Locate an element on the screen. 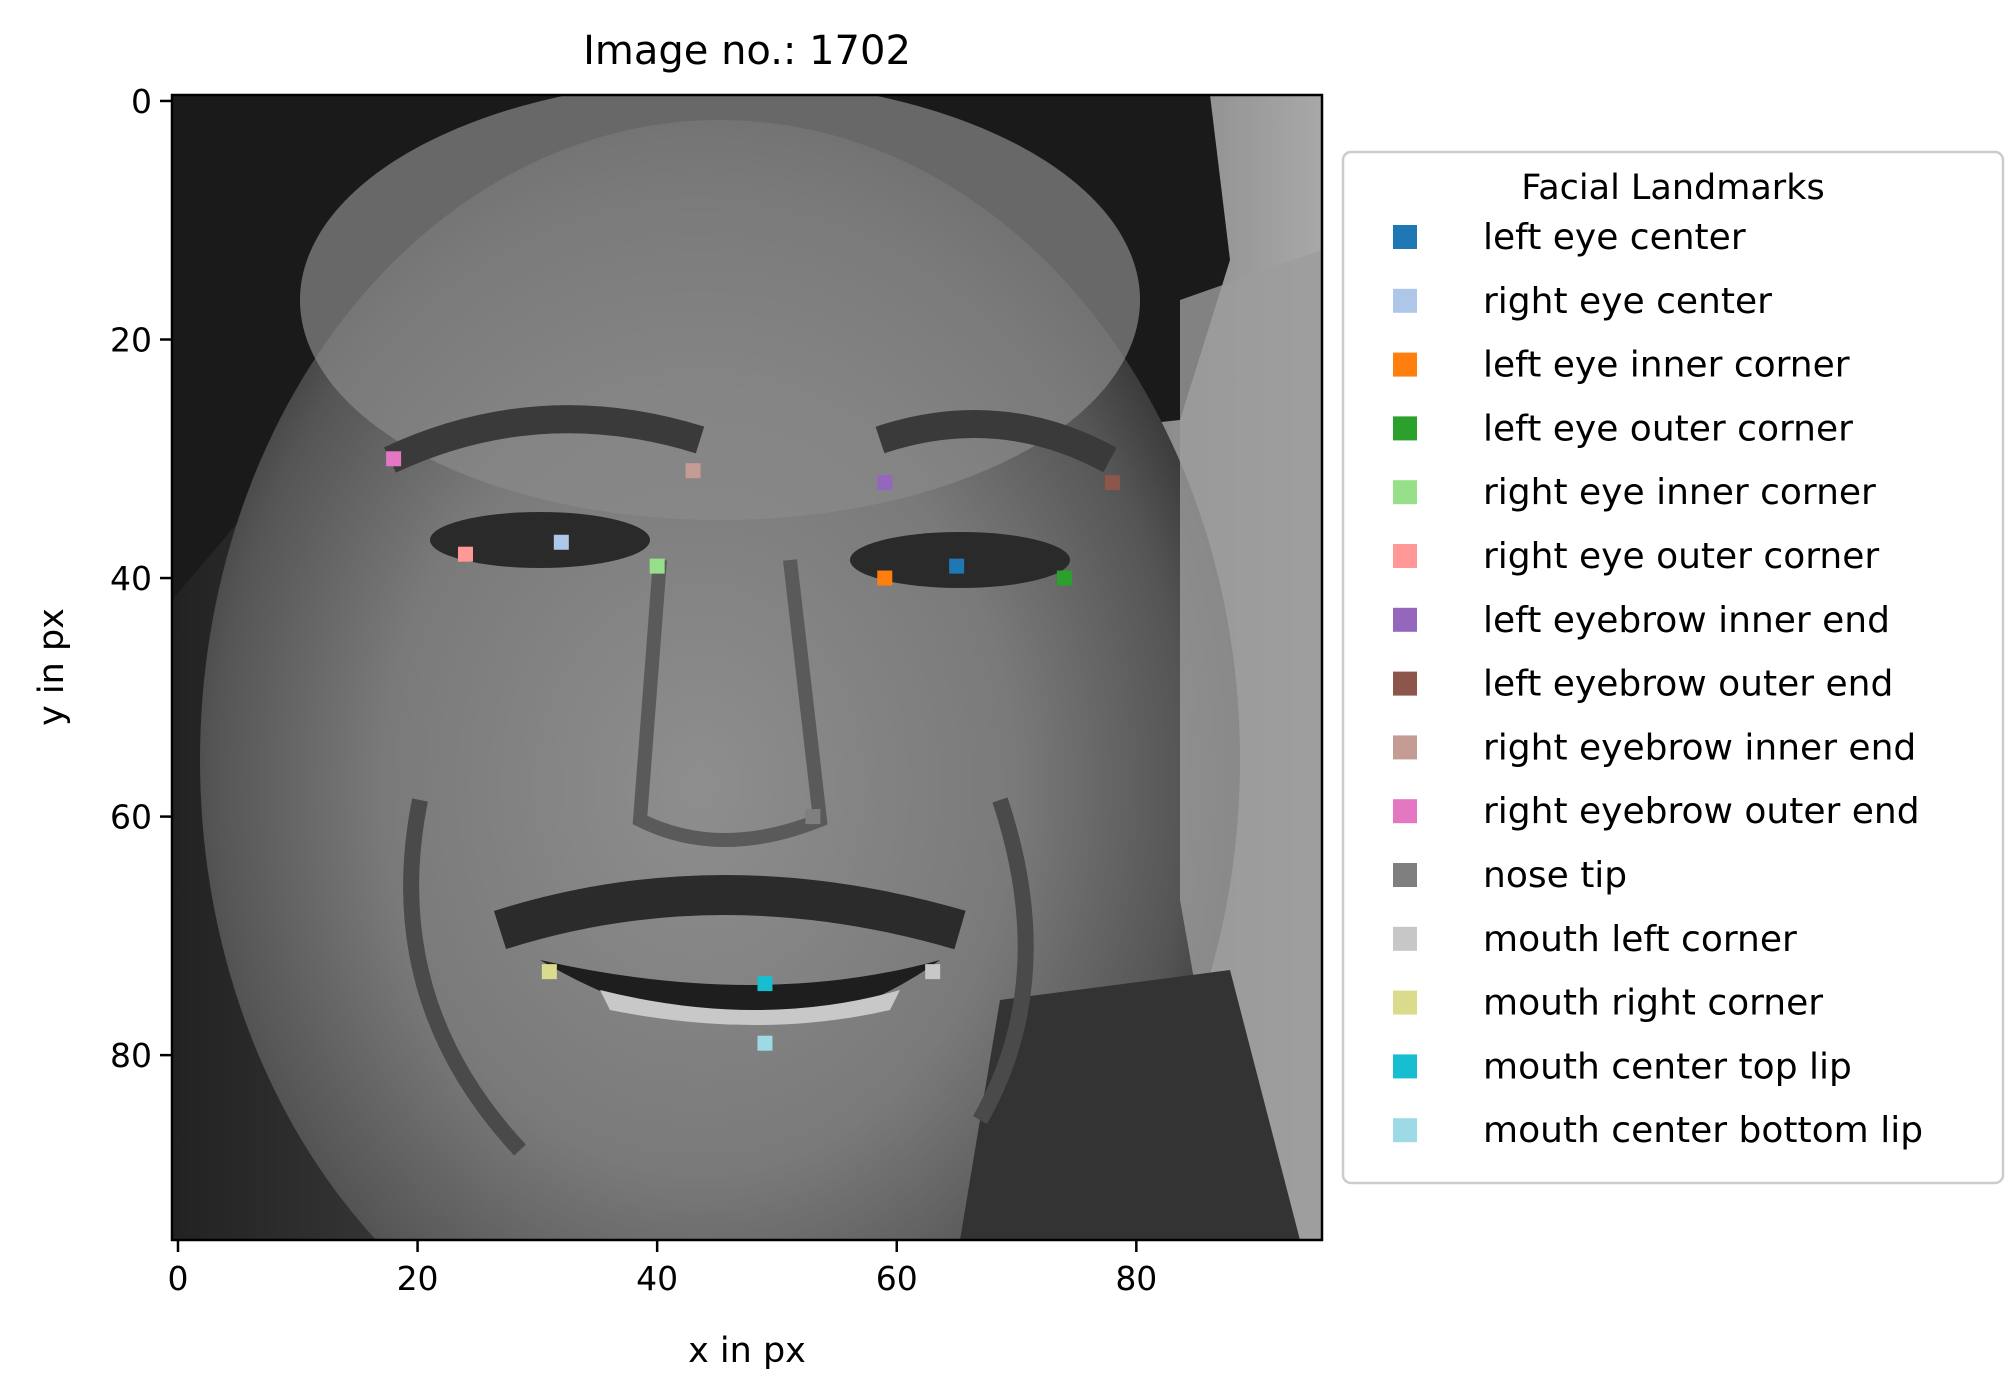 This screenshot has width=2012, height=1385. landmark-point-right-eyebrow-inner-end is located at coordinates (693, 471).